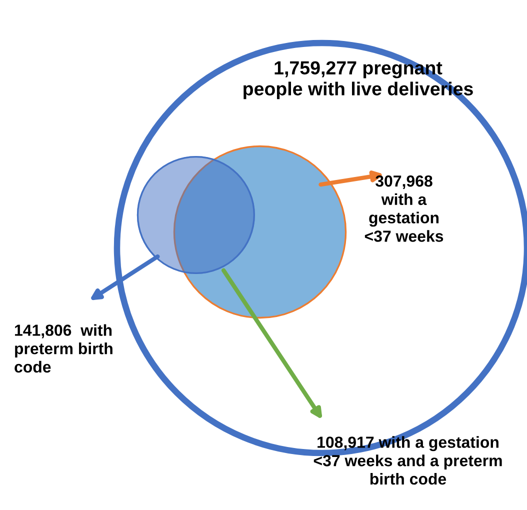  Describe the element at coordinates (404, 208) in the screenshot. I see `data-label: 307,968 with a gestation <37 weeks` at that location.